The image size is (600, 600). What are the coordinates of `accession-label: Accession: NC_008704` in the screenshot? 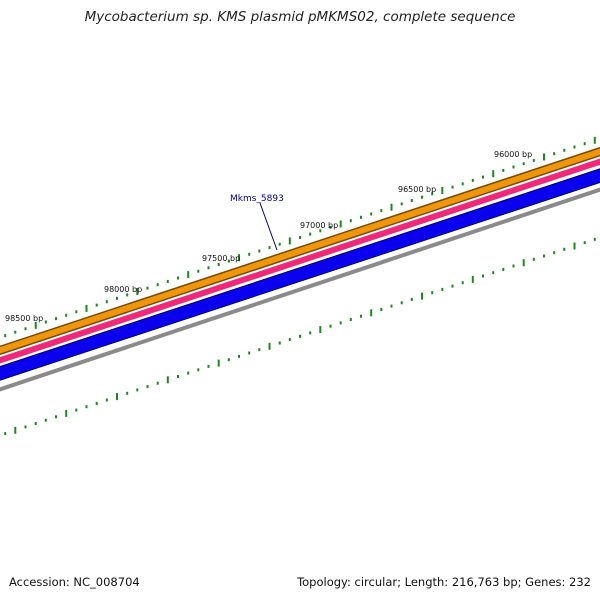 It's located at (74, 582).